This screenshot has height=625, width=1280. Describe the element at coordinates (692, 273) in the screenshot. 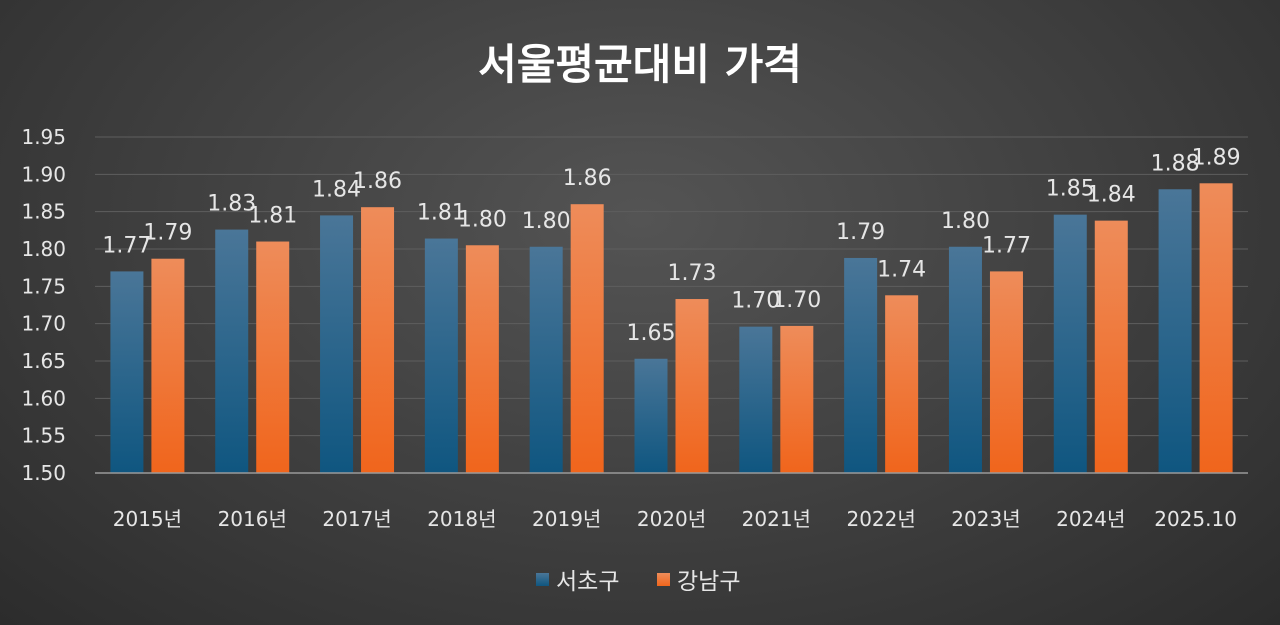

I see `data-label: 1.73` at that location.